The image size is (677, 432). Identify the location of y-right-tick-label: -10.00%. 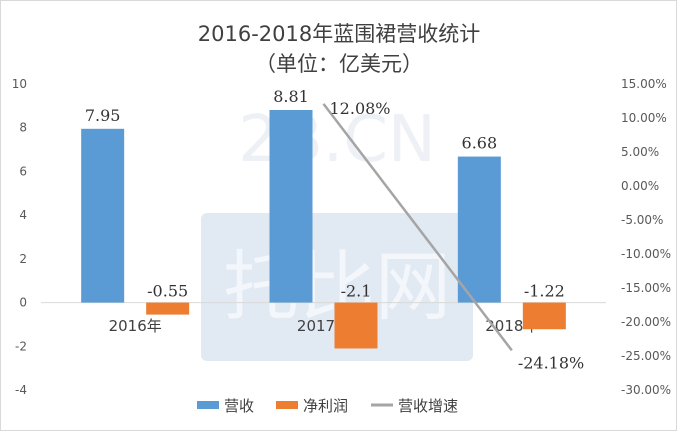
(646, 254).